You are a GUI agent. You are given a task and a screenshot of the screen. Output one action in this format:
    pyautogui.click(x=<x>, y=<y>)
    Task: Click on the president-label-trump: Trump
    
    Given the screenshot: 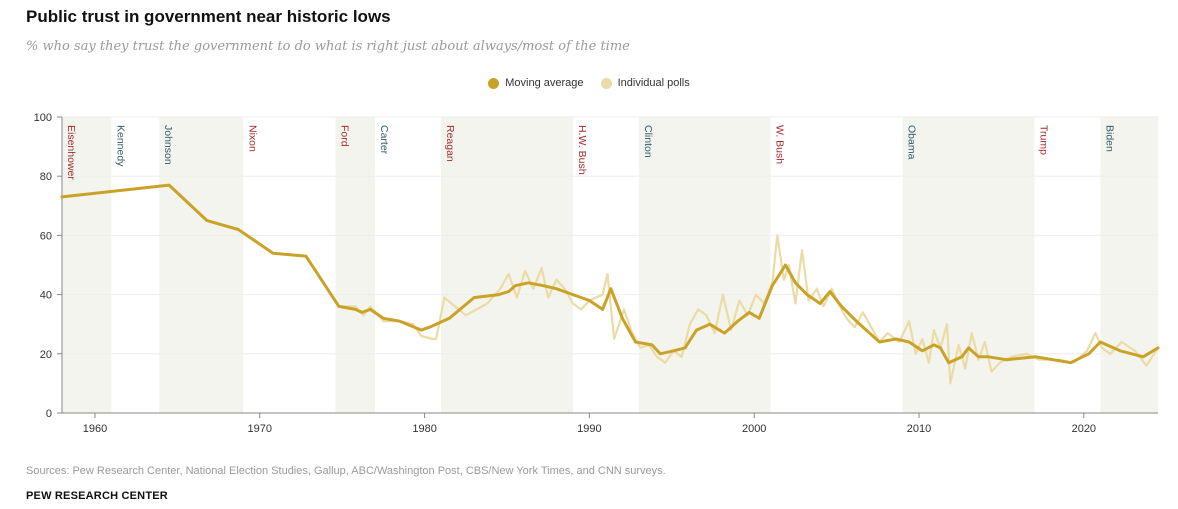 What is the action you would take?
    pyautogui.click(x=1043, y=140)
    